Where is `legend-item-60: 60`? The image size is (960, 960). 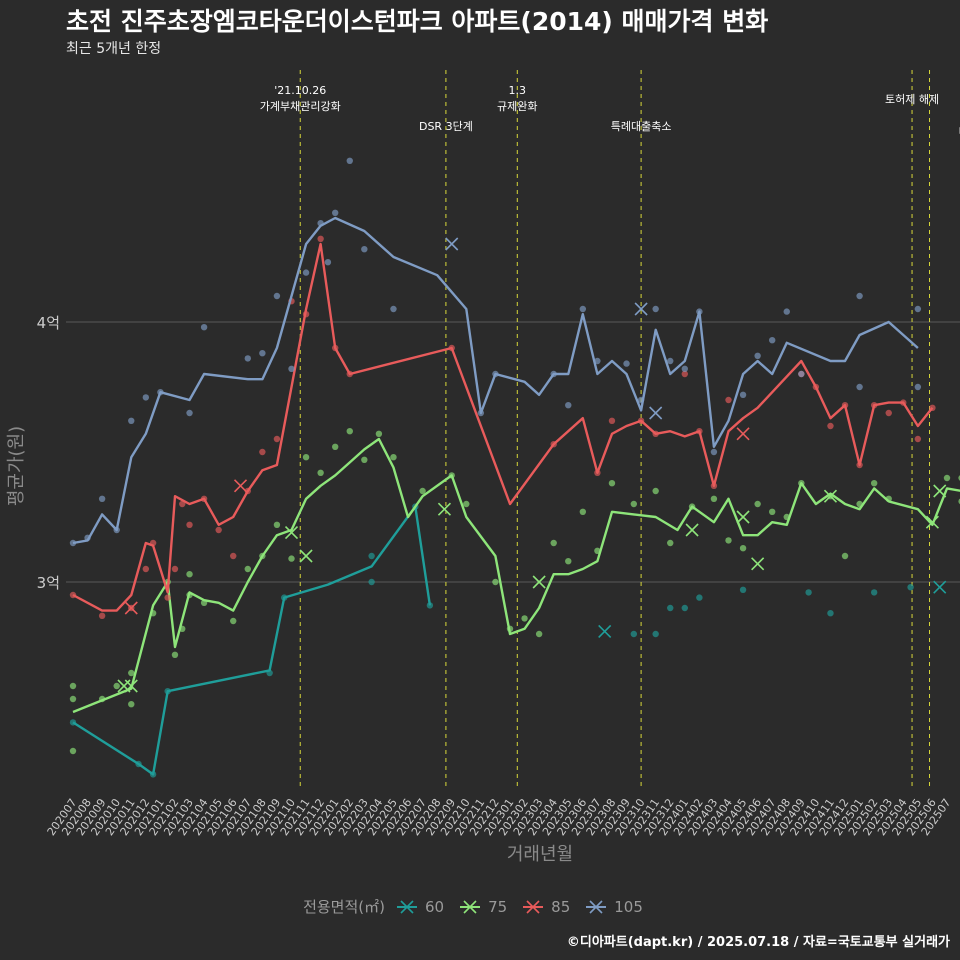
legend-item-60: 60 is located at coordinates (419, 907).